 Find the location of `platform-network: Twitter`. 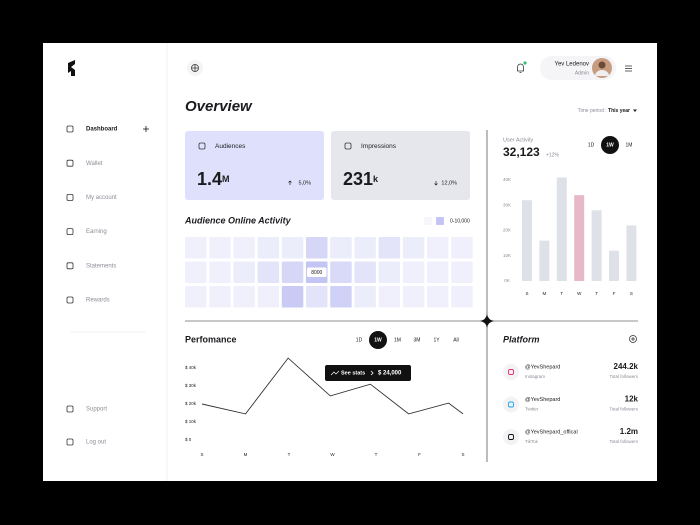

platform-network: Twitter is located at coordinates (532, 409).